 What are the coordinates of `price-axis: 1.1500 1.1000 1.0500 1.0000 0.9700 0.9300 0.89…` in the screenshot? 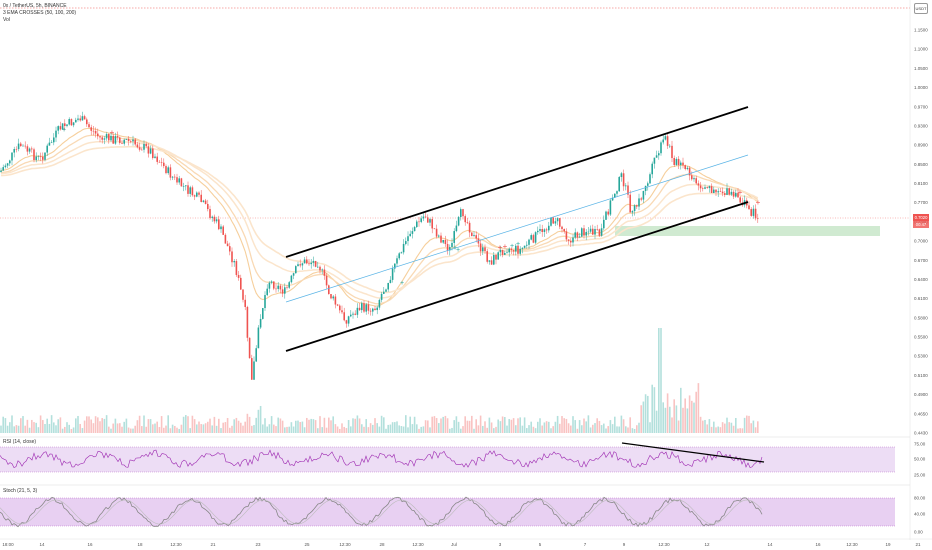 It's located at (921, 232).